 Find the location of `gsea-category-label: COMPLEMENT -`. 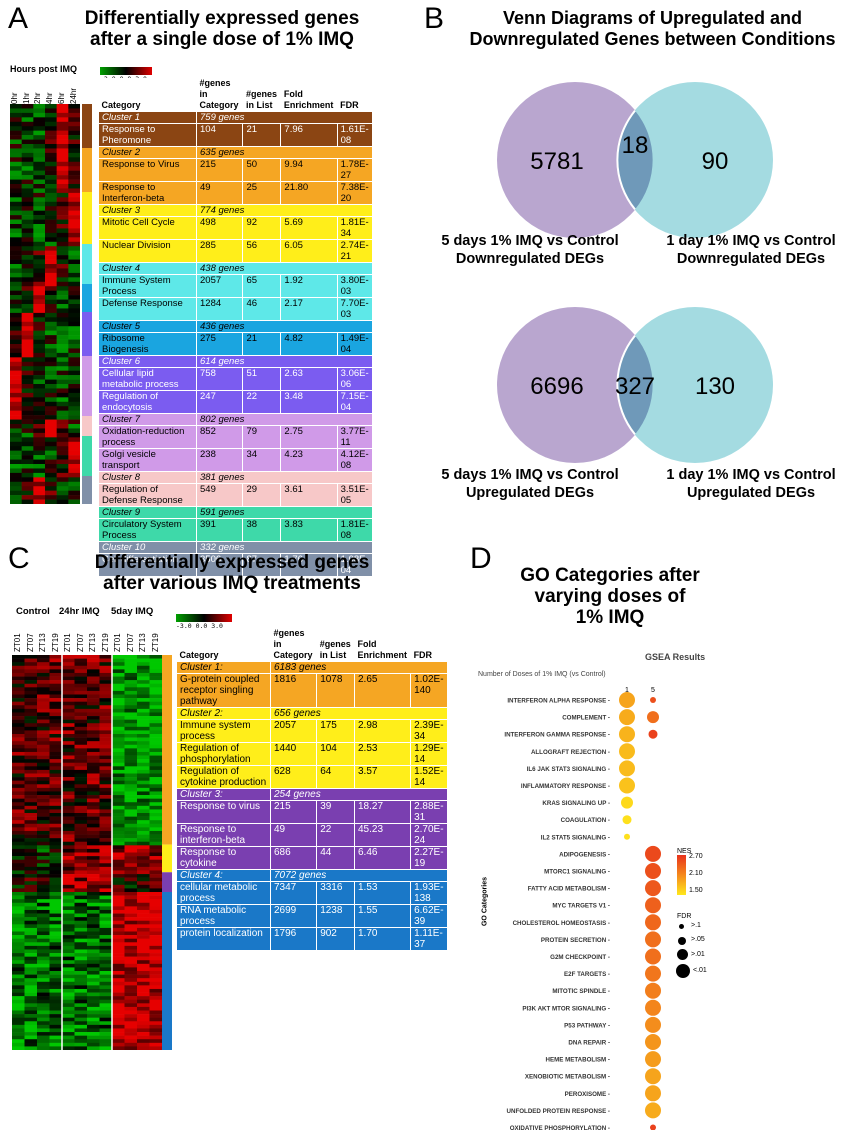

gsea-category-label: COMPLEMENT - is located at coordinates (586, 718).